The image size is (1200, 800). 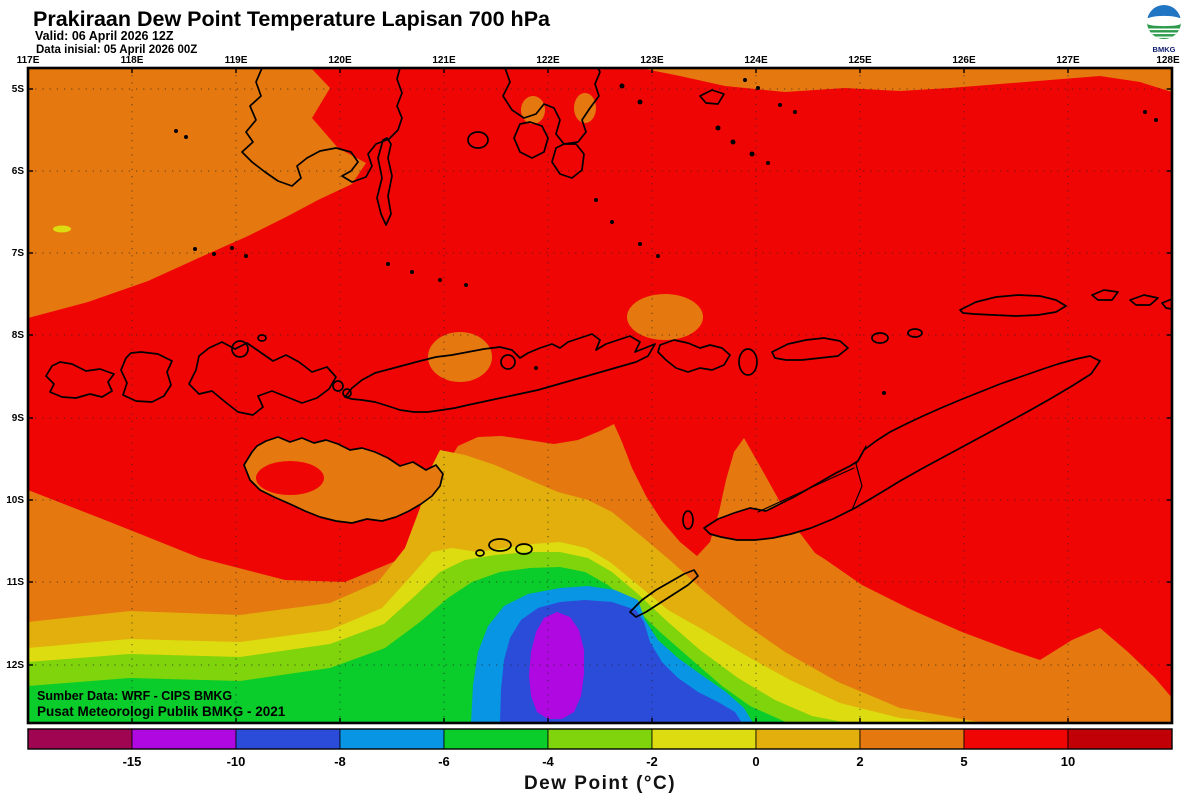 I want to click on lon-label: 124E, so click(x=756, y=60).